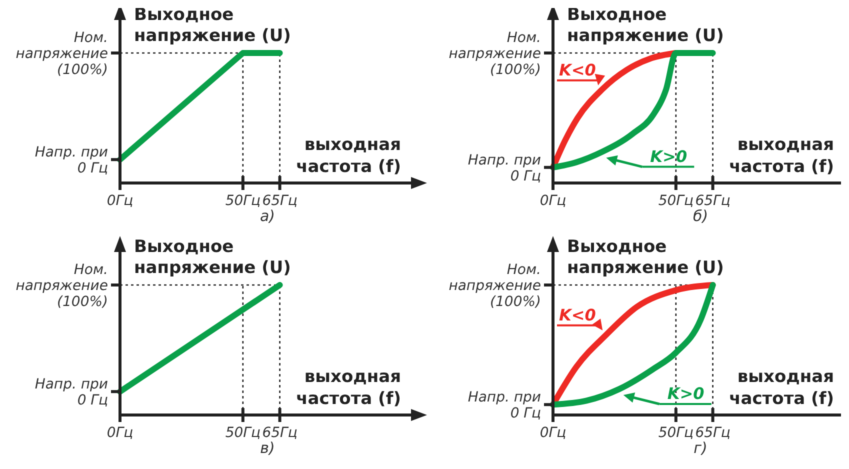 This screenshot has height=469, width=849. I want to click on text: г), so click(701, 448).